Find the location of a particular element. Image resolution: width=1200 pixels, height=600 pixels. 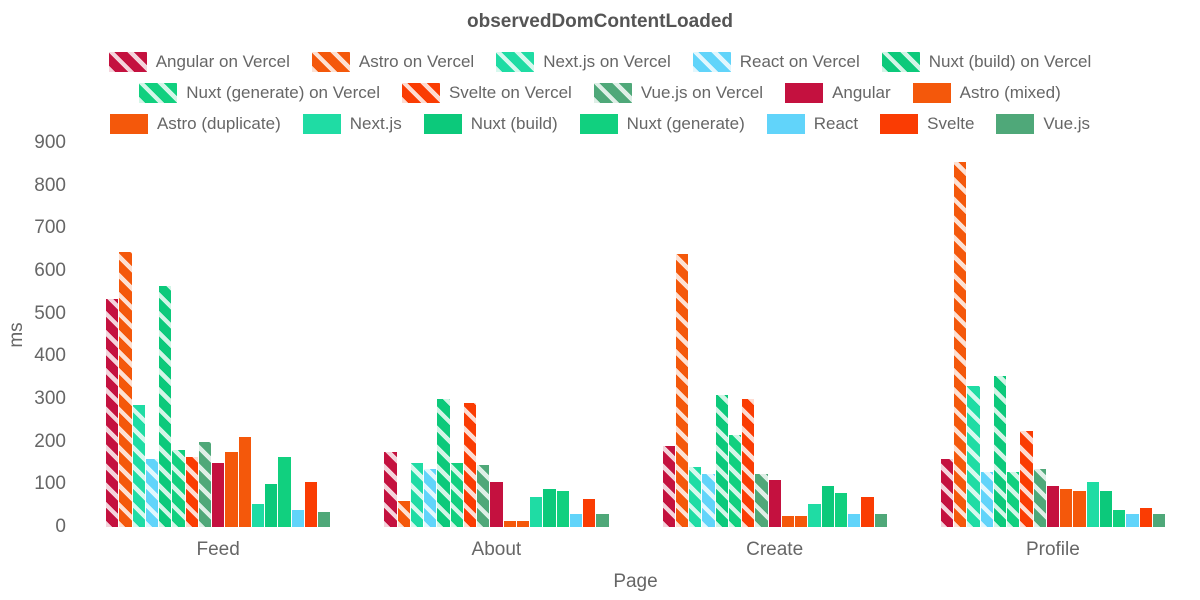

legend-item: Svelte is located at coordinates (927, 123).